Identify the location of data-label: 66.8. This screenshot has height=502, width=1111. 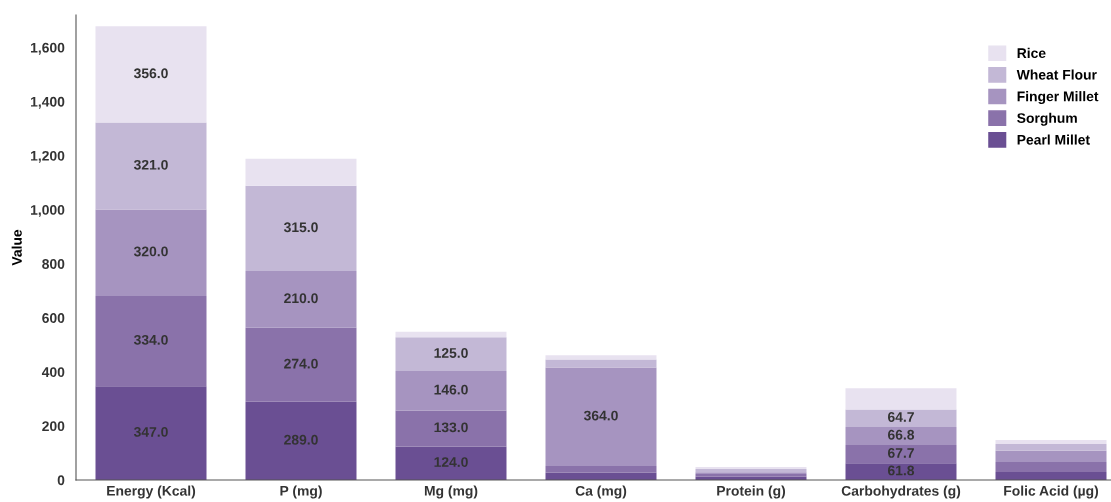
(901, 434).